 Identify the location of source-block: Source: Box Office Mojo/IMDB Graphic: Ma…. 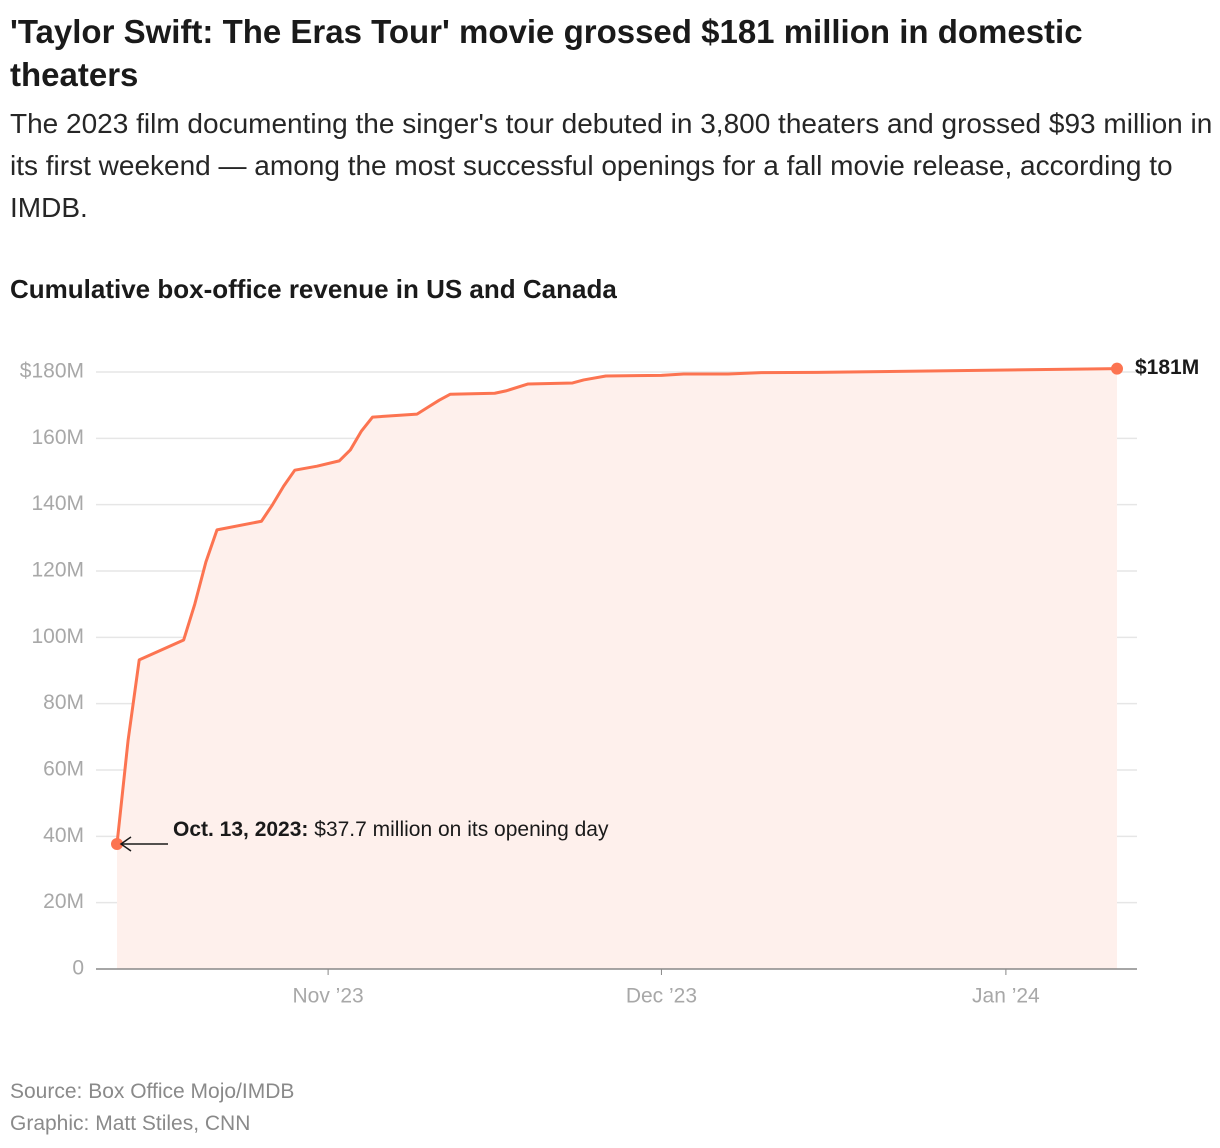
(152, 1108).